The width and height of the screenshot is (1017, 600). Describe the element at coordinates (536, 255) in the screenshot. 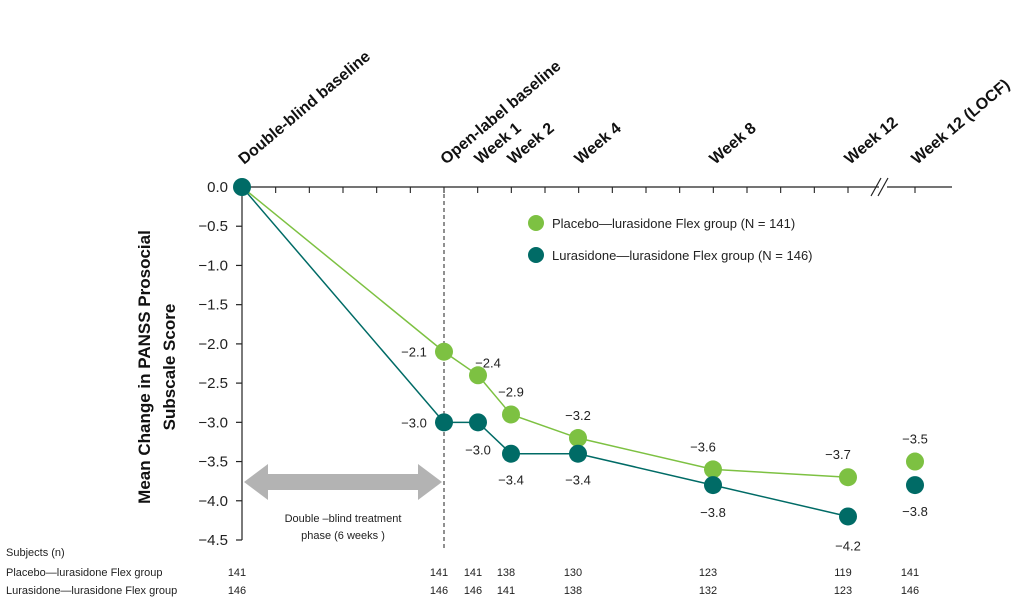

I see `legend-lurasidone-marker` at that location.